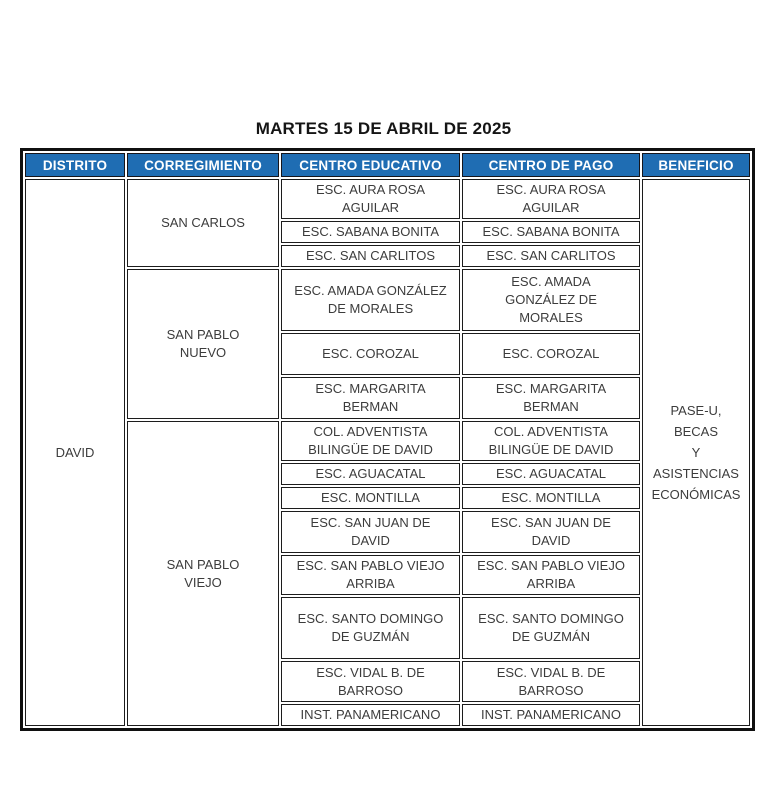  What do you see at coordinates (370, 232) in the screenshot?
I see `centro-educativo-cell: ESC. SABANA BONITA` at bounding box center [370, 232].